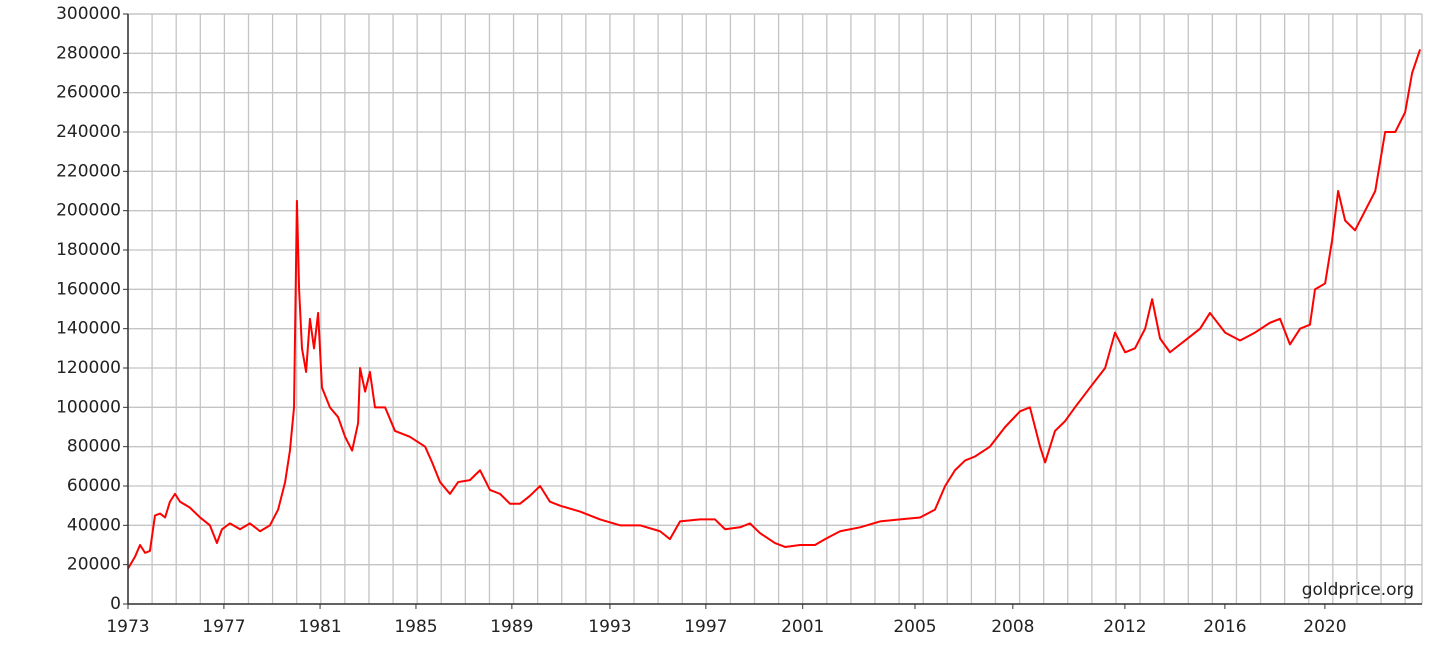 This screenshot has height=646, width=1456. What do you see at coordinates (88, 407) in the screenshot?
I see `y-tick-label: 100000` at bounding box center [88, 407].